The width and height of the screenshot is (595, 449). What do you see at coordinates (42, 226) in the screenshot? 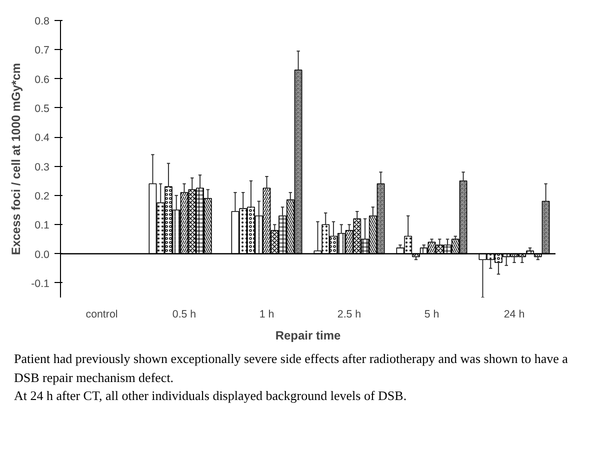
I see `y-tick-label: 0.1` at bounding box center [42, 226].